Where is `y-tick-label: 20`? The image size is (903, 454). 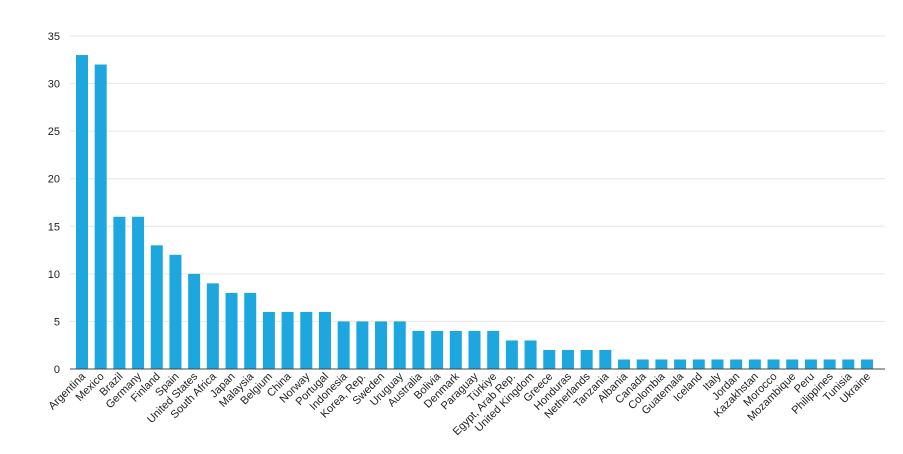
y-tick-label: 20 is located at coordinates (54, 180).